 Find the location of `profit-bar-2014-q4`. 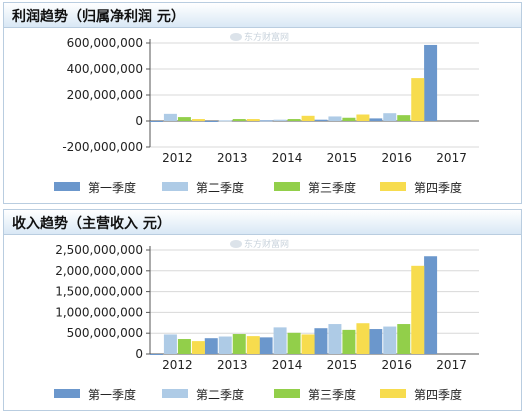

profit-bar-2014-q4 is located at coordinates (308, 118).